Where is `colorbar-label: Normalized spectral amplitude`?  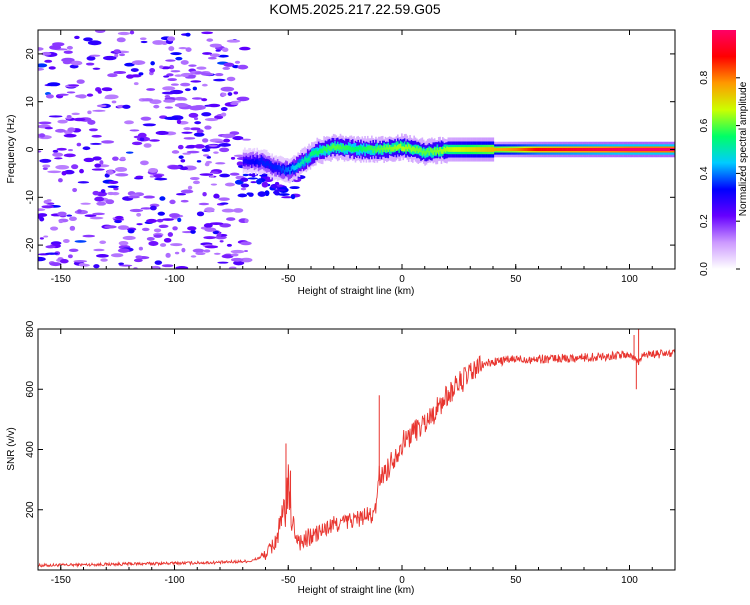 colorbar-label: Normalized spectral amplitude is located at coordinates (743, 148).